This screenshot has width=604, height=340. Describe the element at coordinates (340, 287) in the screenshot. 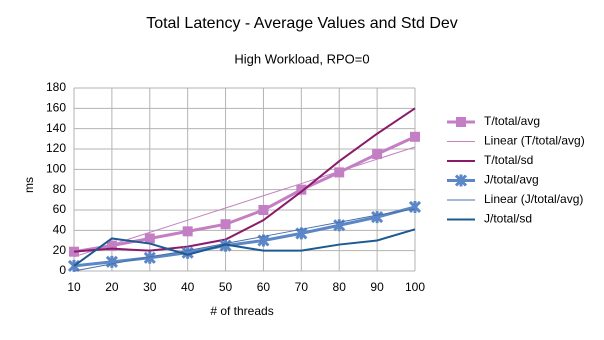

I see `x-tick-label: 80` at that location.